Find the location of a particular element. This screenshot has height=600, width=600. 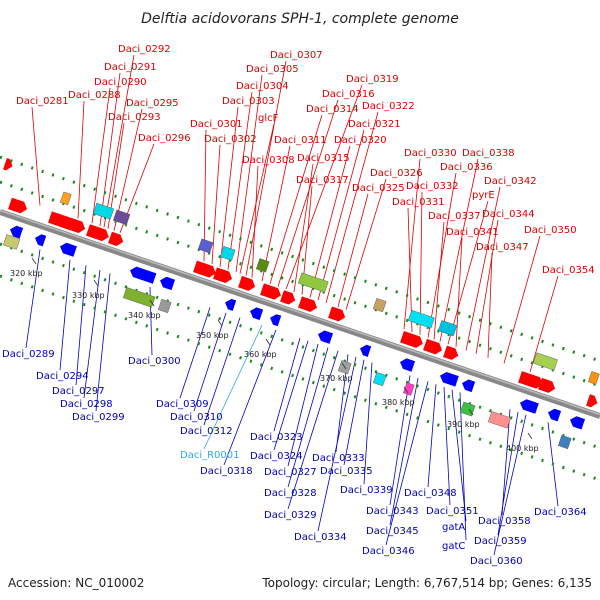

gene-label-daci-0325: Daci_0325 is located at coordinates (378, 188).